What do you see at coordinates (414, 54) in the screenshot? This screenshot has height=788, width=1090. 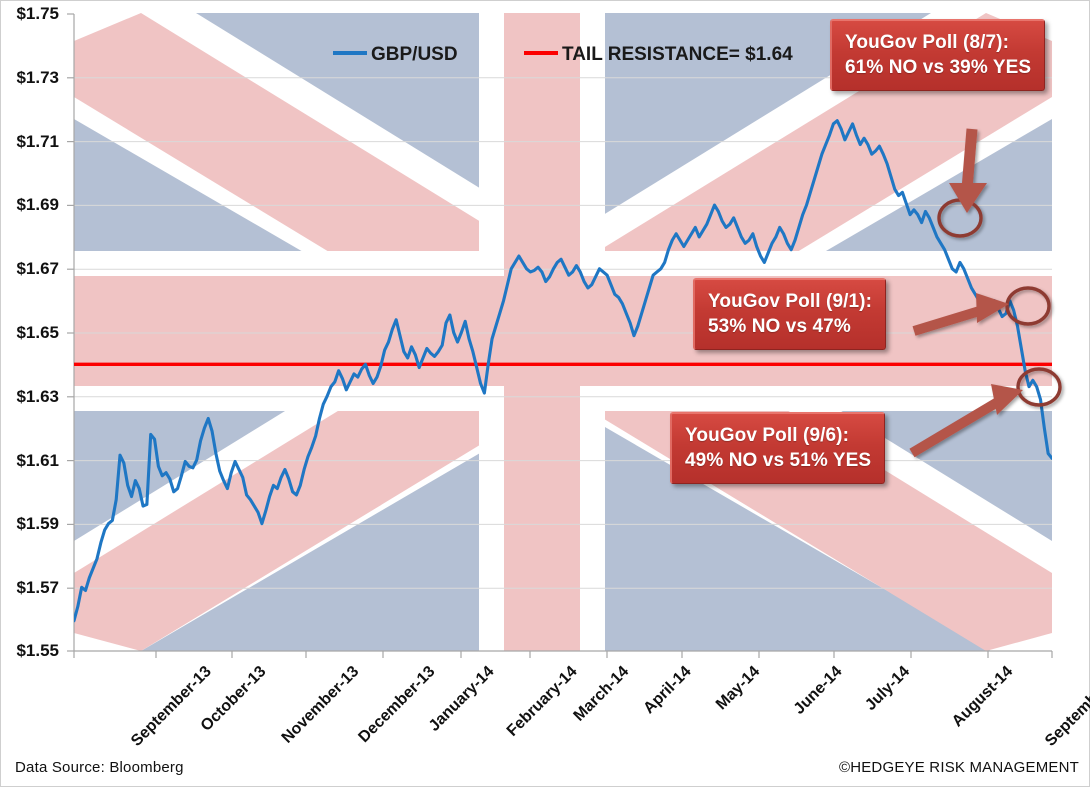 I see `legend-label: GBP/USD` at bounding box center [414, 54].